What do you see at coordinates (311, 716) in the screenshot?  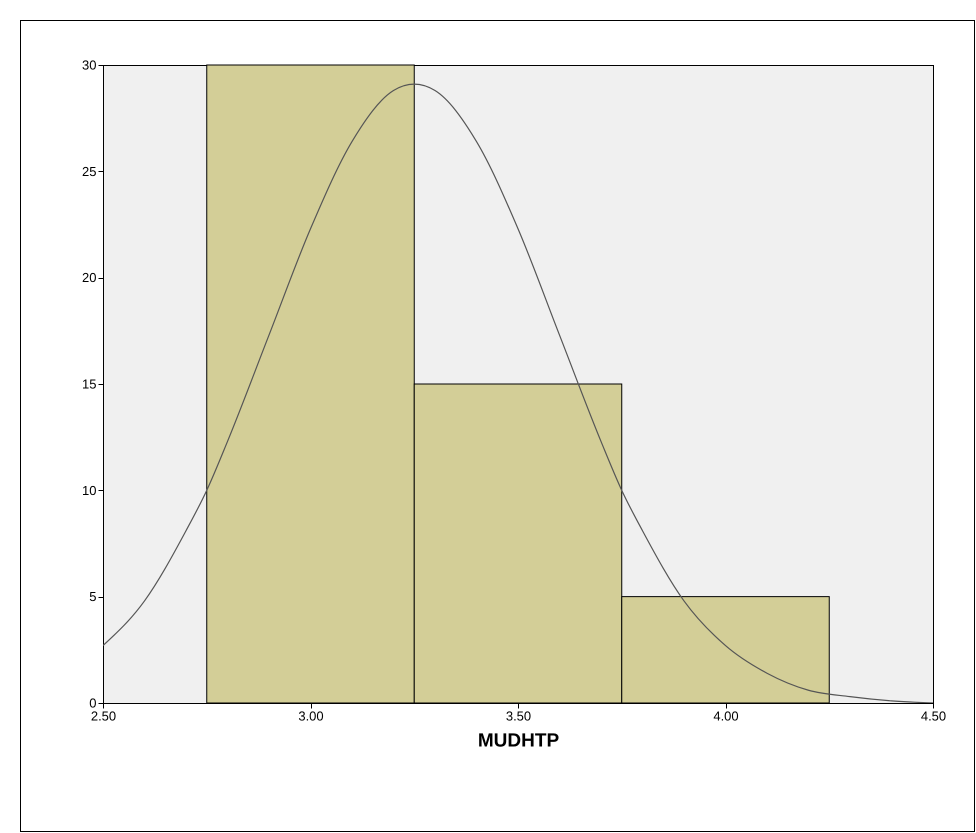 I see `x-tick-label: 3.00` at bounding box center [311, 716].